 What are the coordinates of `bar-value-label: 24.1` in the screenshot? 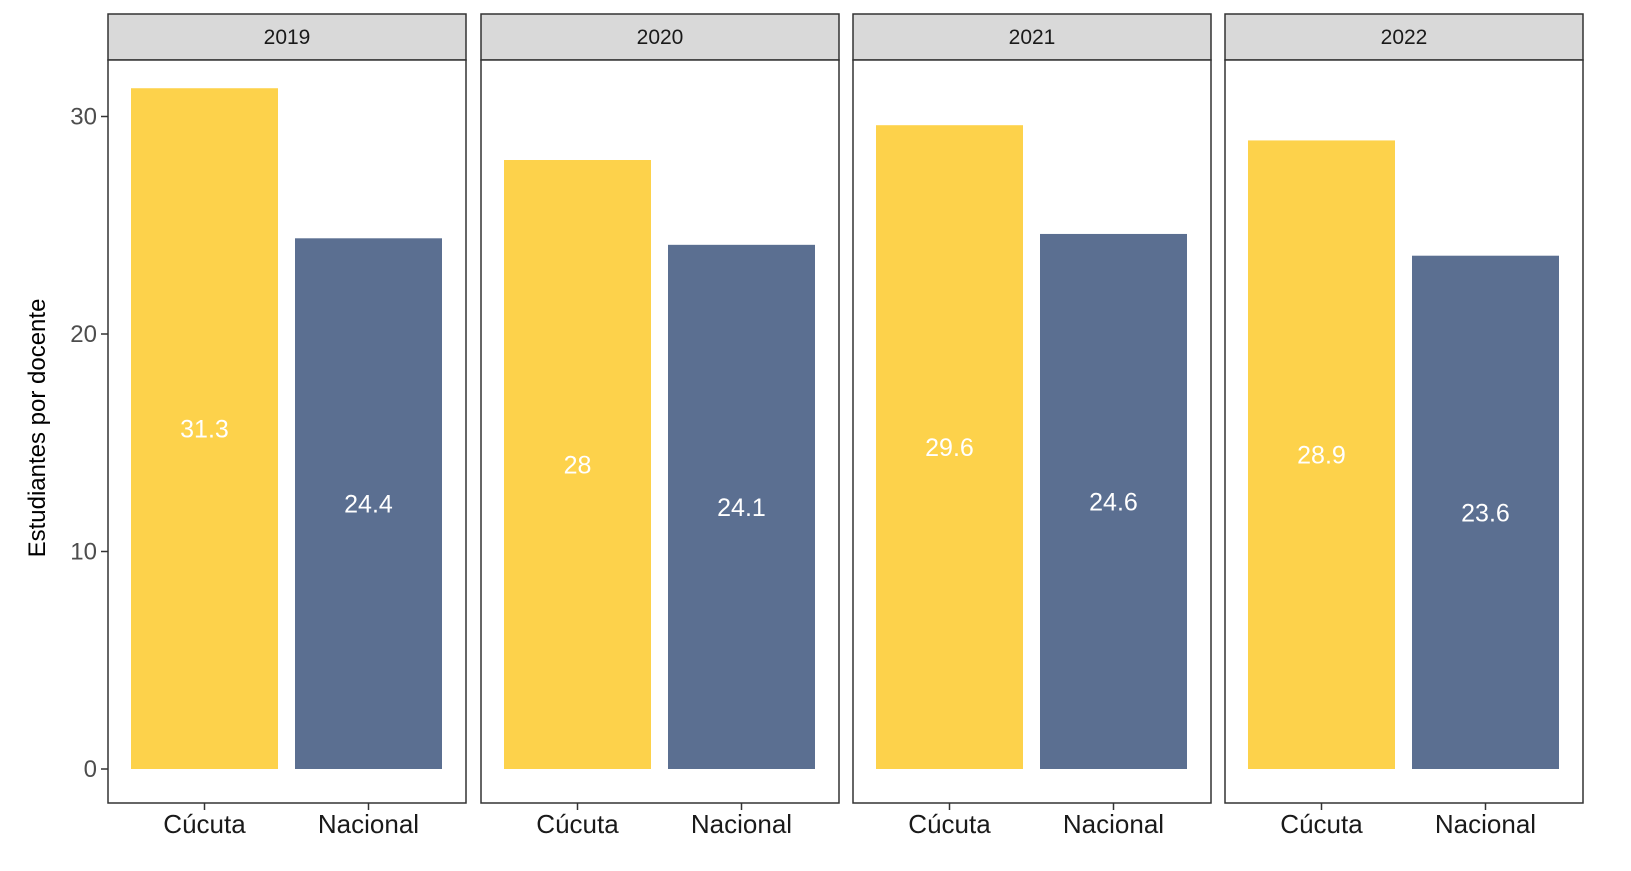 It's located at (741, 508).